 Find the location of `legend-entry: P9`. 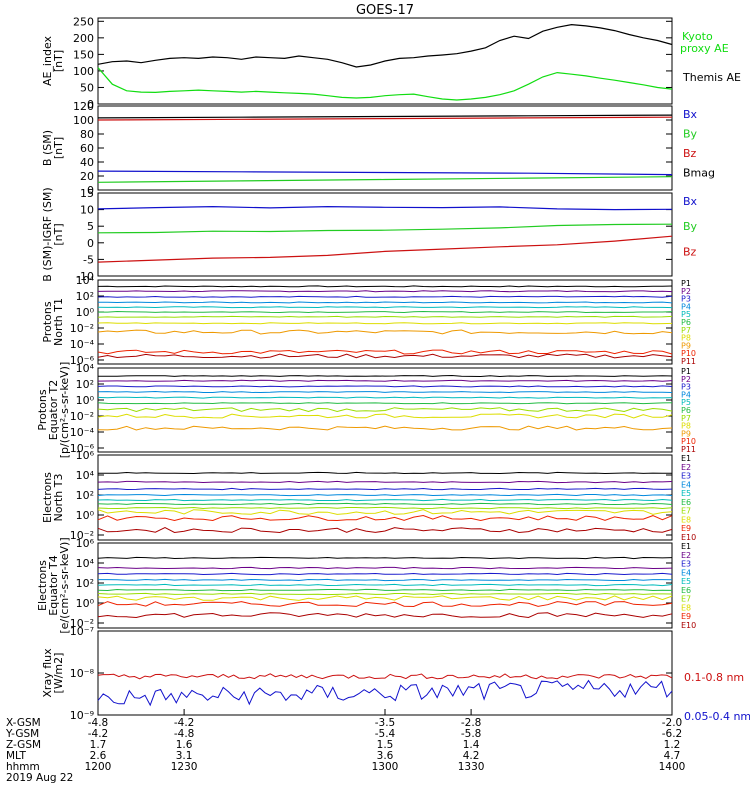

legend-entry: P9 is located at coordinates (686, 345).